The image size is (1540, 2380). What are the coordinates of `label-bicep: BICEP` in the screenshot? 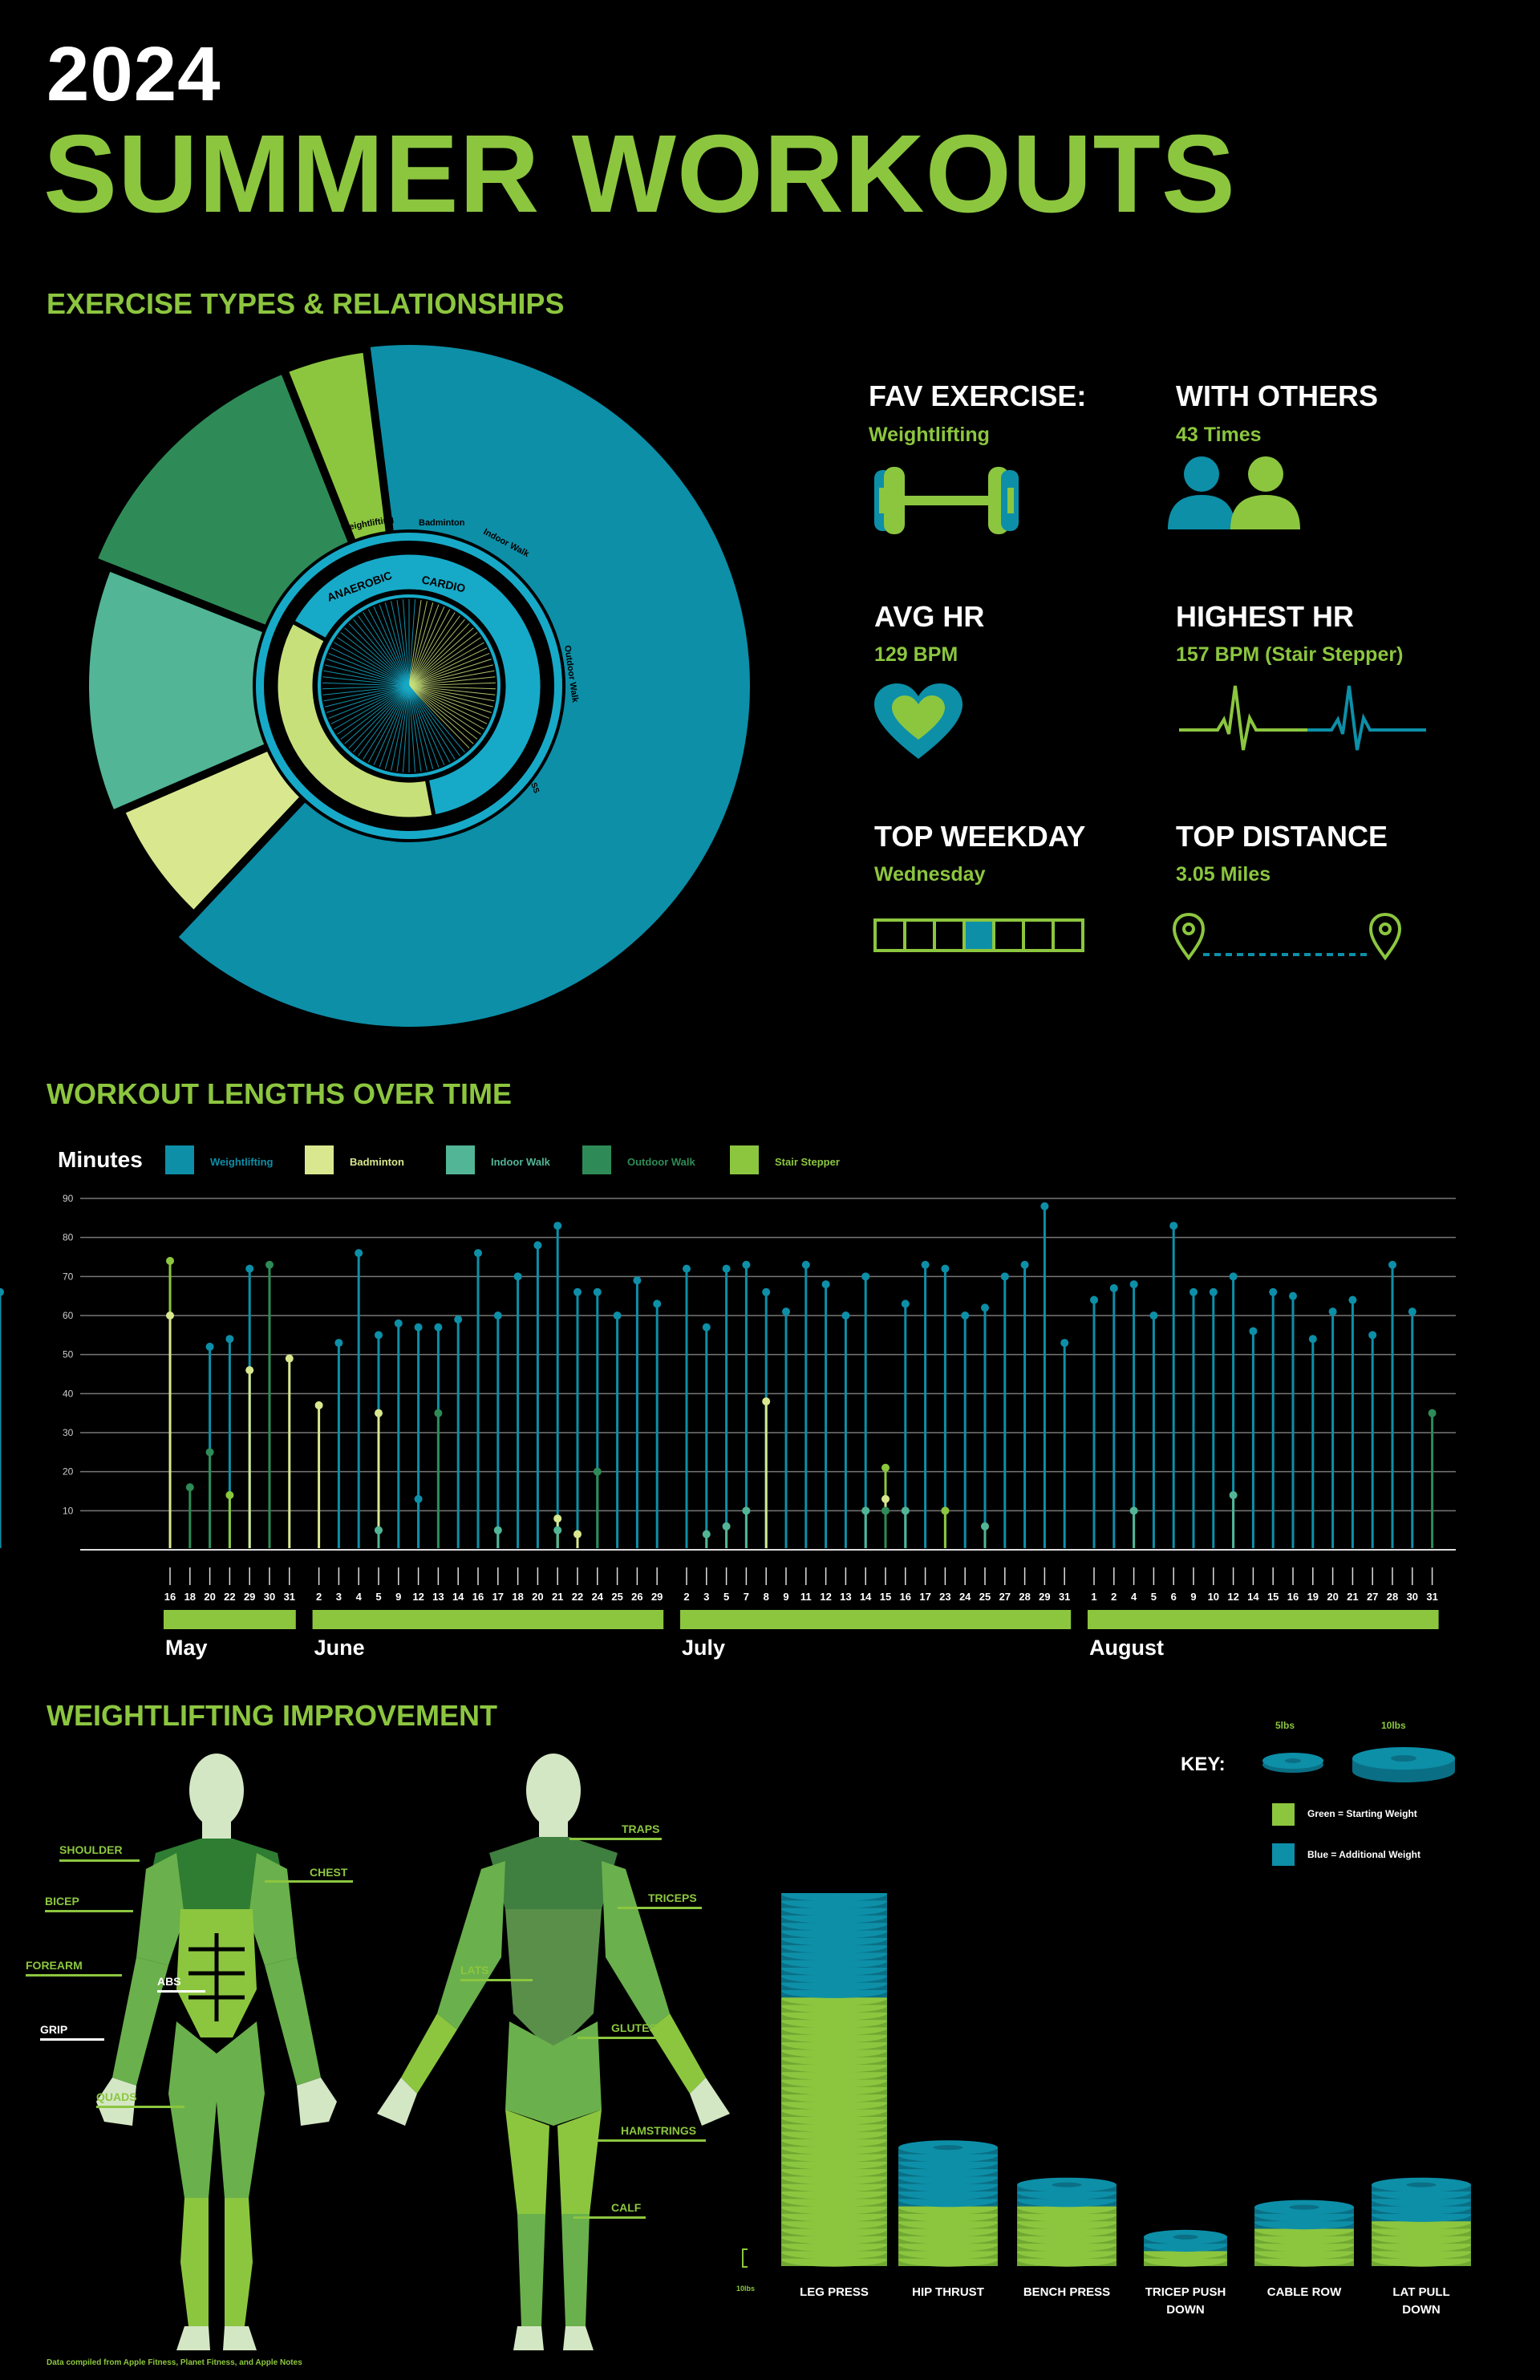 It's located at (62, 1902).